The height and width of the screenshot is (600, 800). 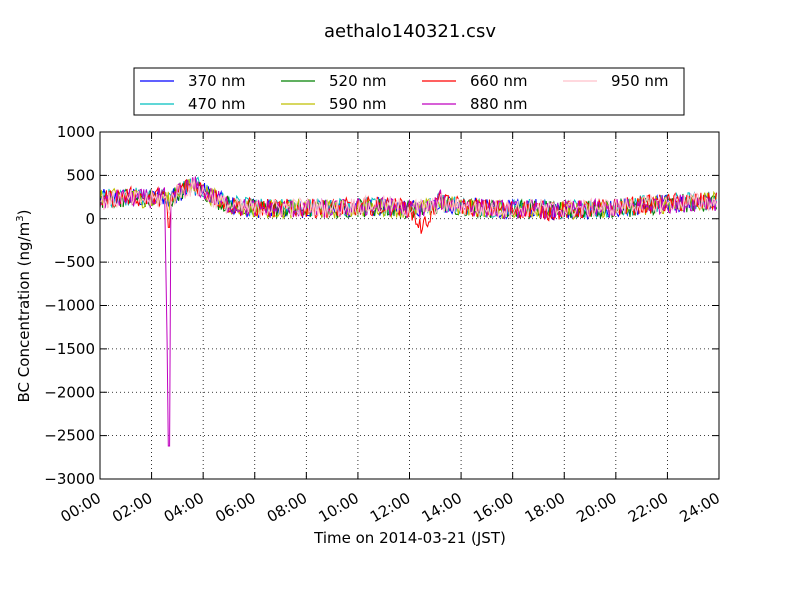 I want to click on y-tick-label: −2500, so click(x=69, y=436).